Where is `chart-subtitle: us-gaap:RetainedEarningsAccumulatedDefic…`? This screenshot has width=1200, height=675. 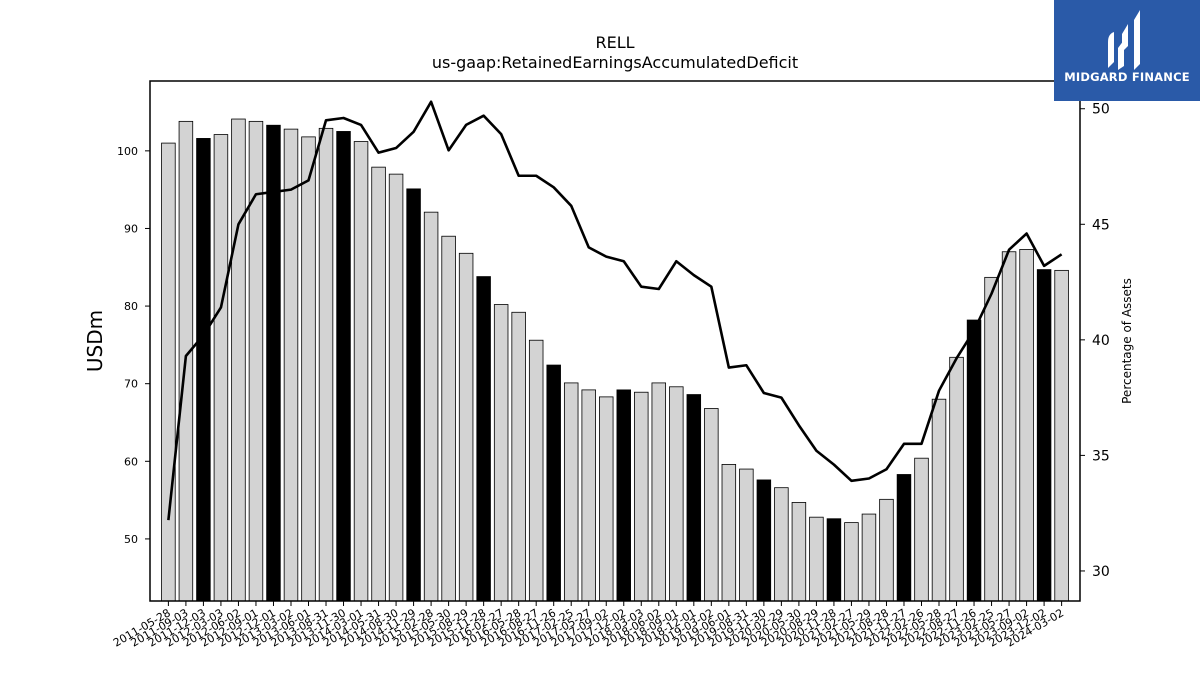 chart-subtitle: us-gaap:RetainedEarningsAccumulatedDefic… is located at coordinates (615, 62).